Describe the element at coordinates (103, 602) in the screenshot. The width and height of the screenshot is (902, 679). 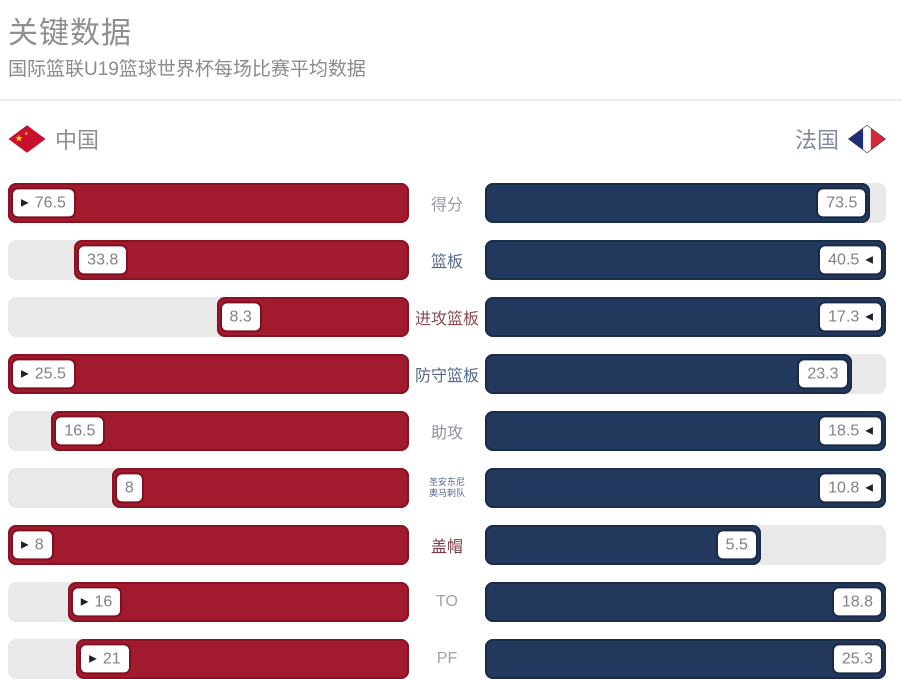
I see `left-value: 16` at that location.